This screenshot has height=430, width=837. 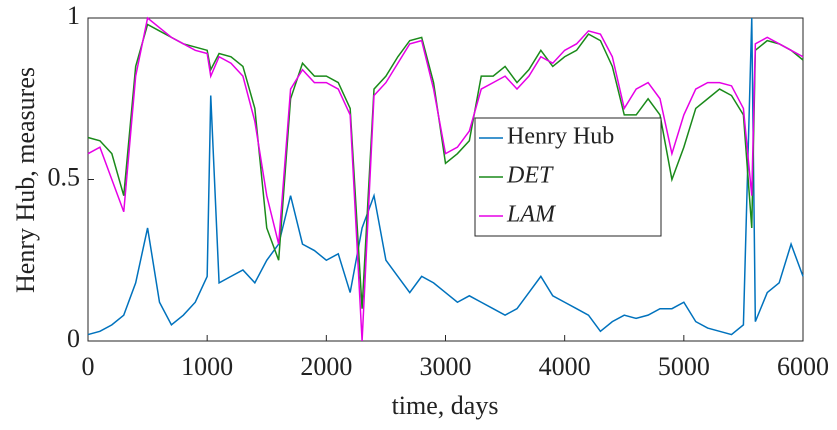 I want to click on y-axis-label: Henry Hub, measures, so click(x=25, y=180).